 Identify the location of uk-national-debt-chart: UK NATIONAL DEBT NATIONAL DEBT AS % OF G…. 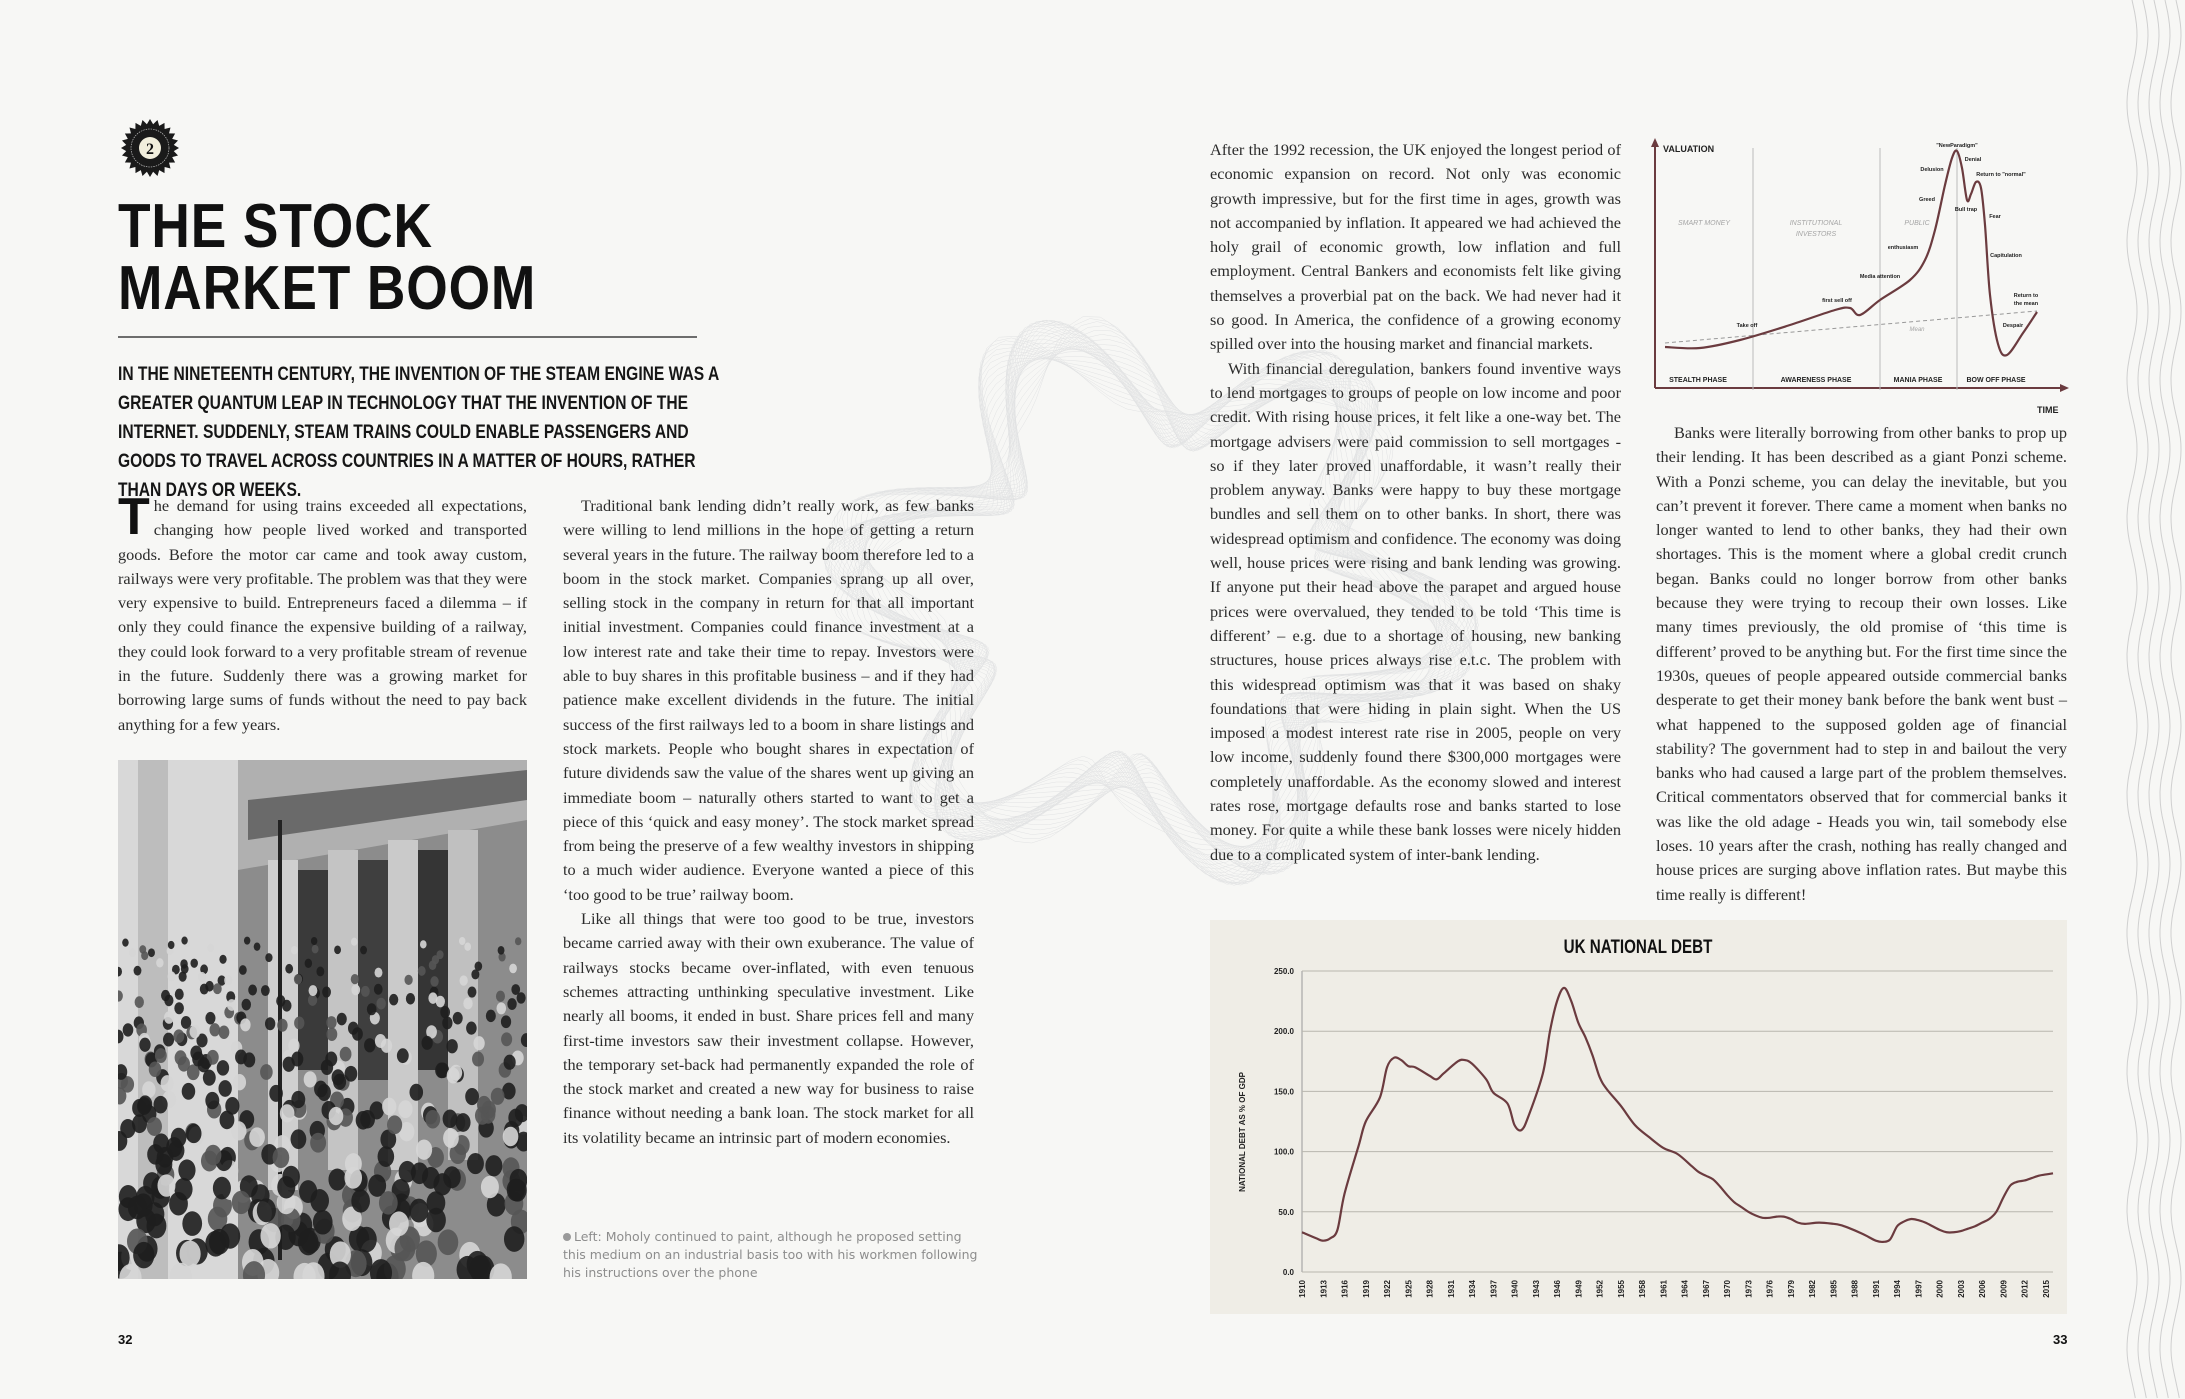
(1638, 1117).